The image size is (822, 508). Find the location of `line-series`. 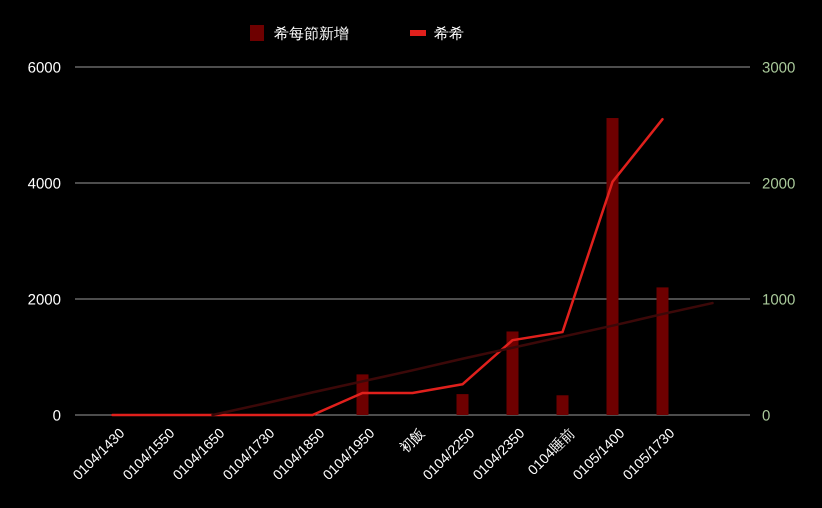

line-series is located at coordinates (462, 359).